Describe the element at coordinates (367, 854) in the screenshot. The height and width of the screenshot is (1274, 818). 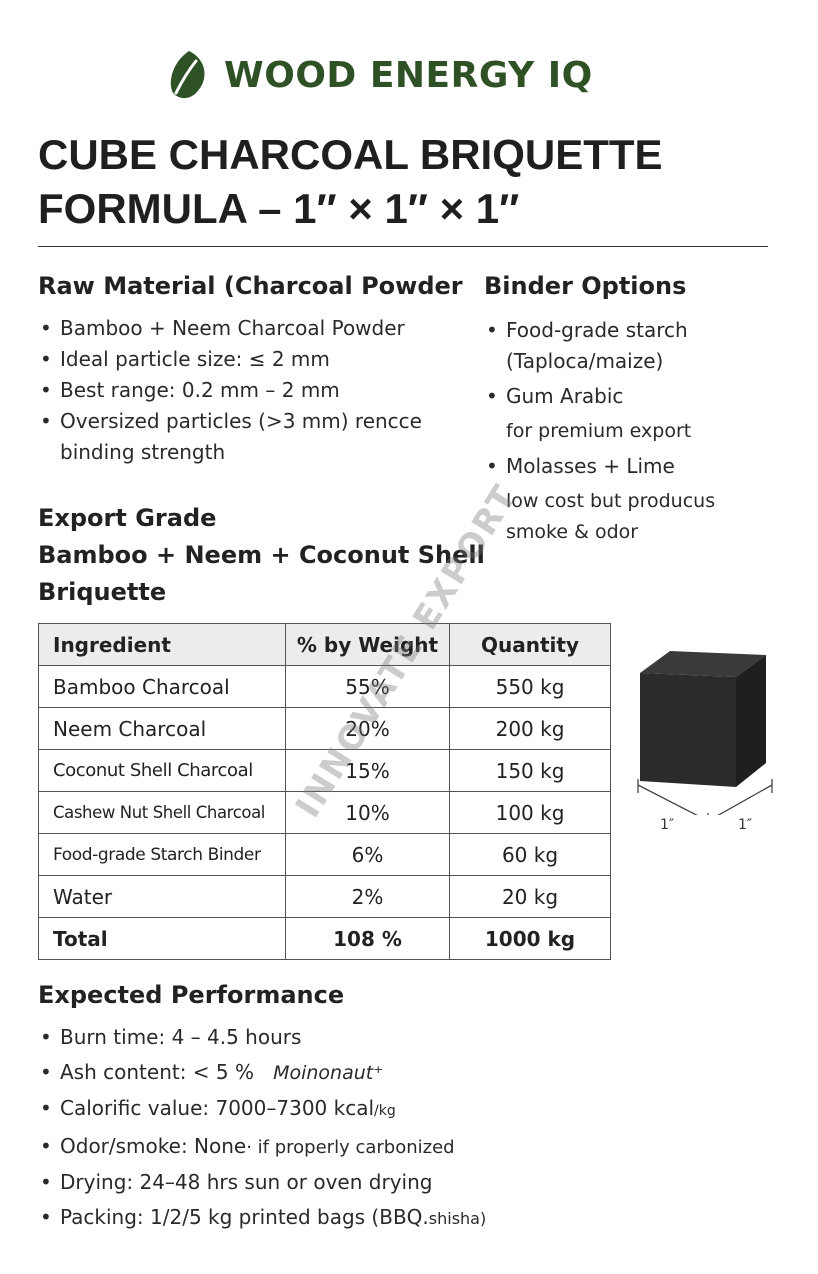
I see `weight-cell: 6%` at that location.